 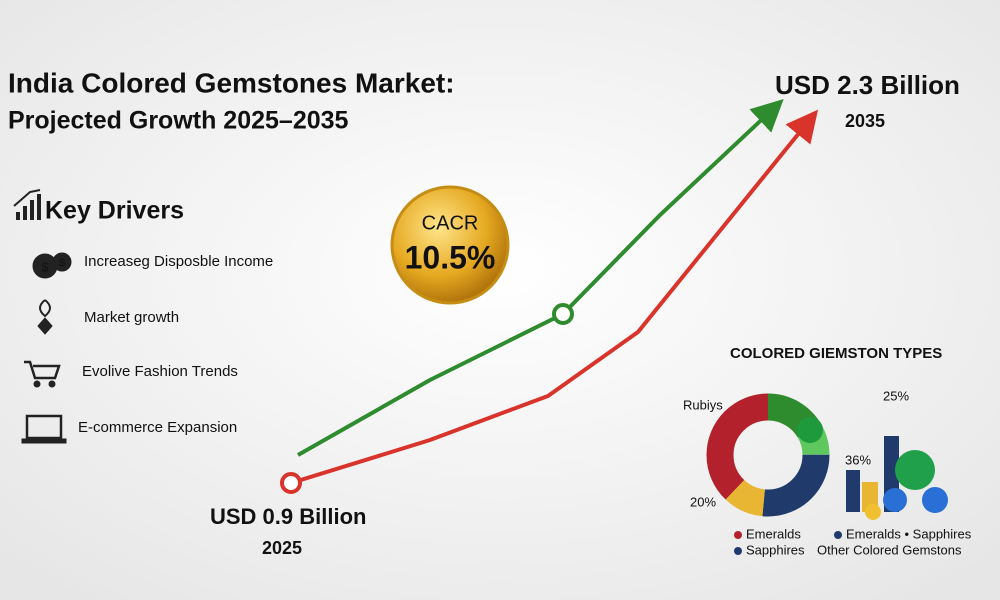 What do you see at coordinates (282, 548) in the screenshot?
I see `start-year: 2025` at bounding box center [282, 548].